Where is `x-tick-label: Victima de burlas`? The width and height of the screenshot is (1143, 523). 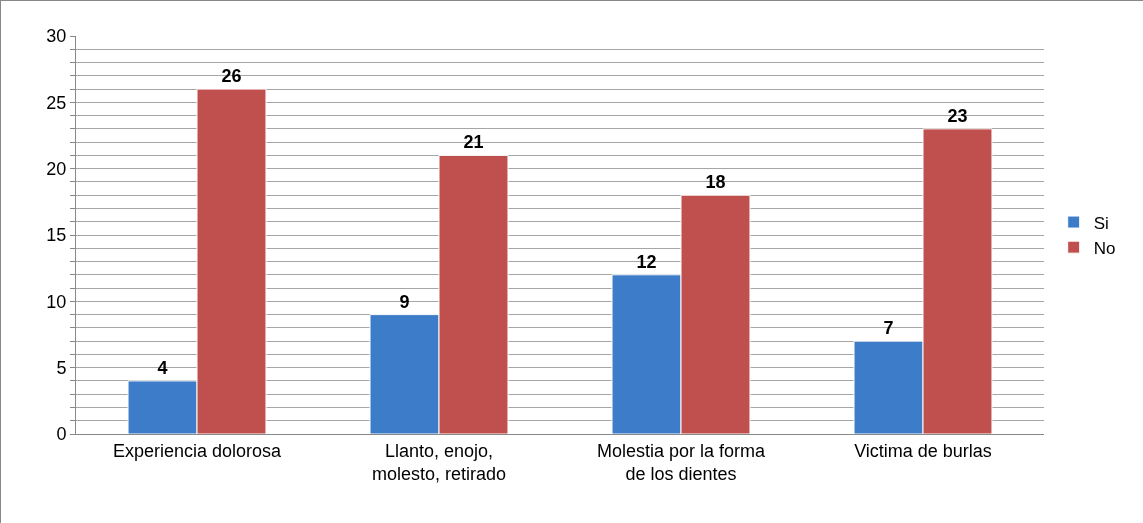
x-tick-label: Victima de burlas is located at coordinates (923, 450).